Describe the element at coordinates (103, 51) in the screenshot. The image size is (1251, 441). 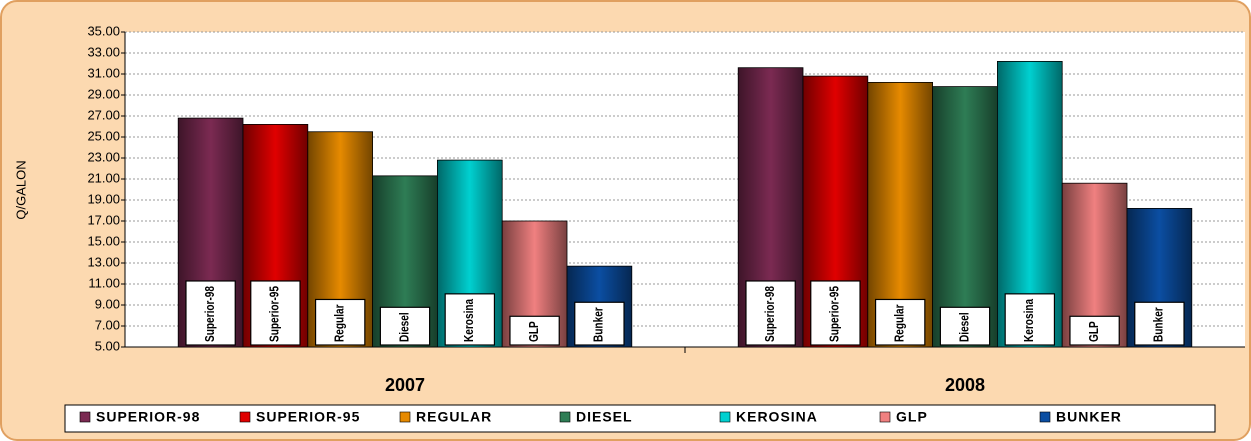
I see `y-tick-label: 33.00` at that location.